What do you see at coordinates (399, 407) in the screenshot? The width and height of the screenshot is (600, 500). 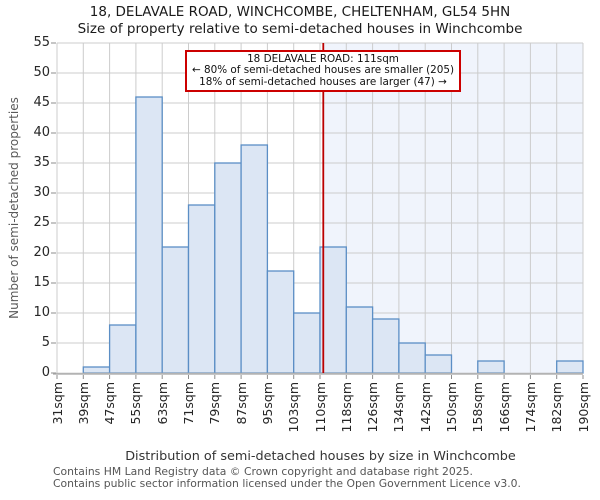 I see `x-tick-label-134sqm: 134sqm` at bounding box center [399, 407].